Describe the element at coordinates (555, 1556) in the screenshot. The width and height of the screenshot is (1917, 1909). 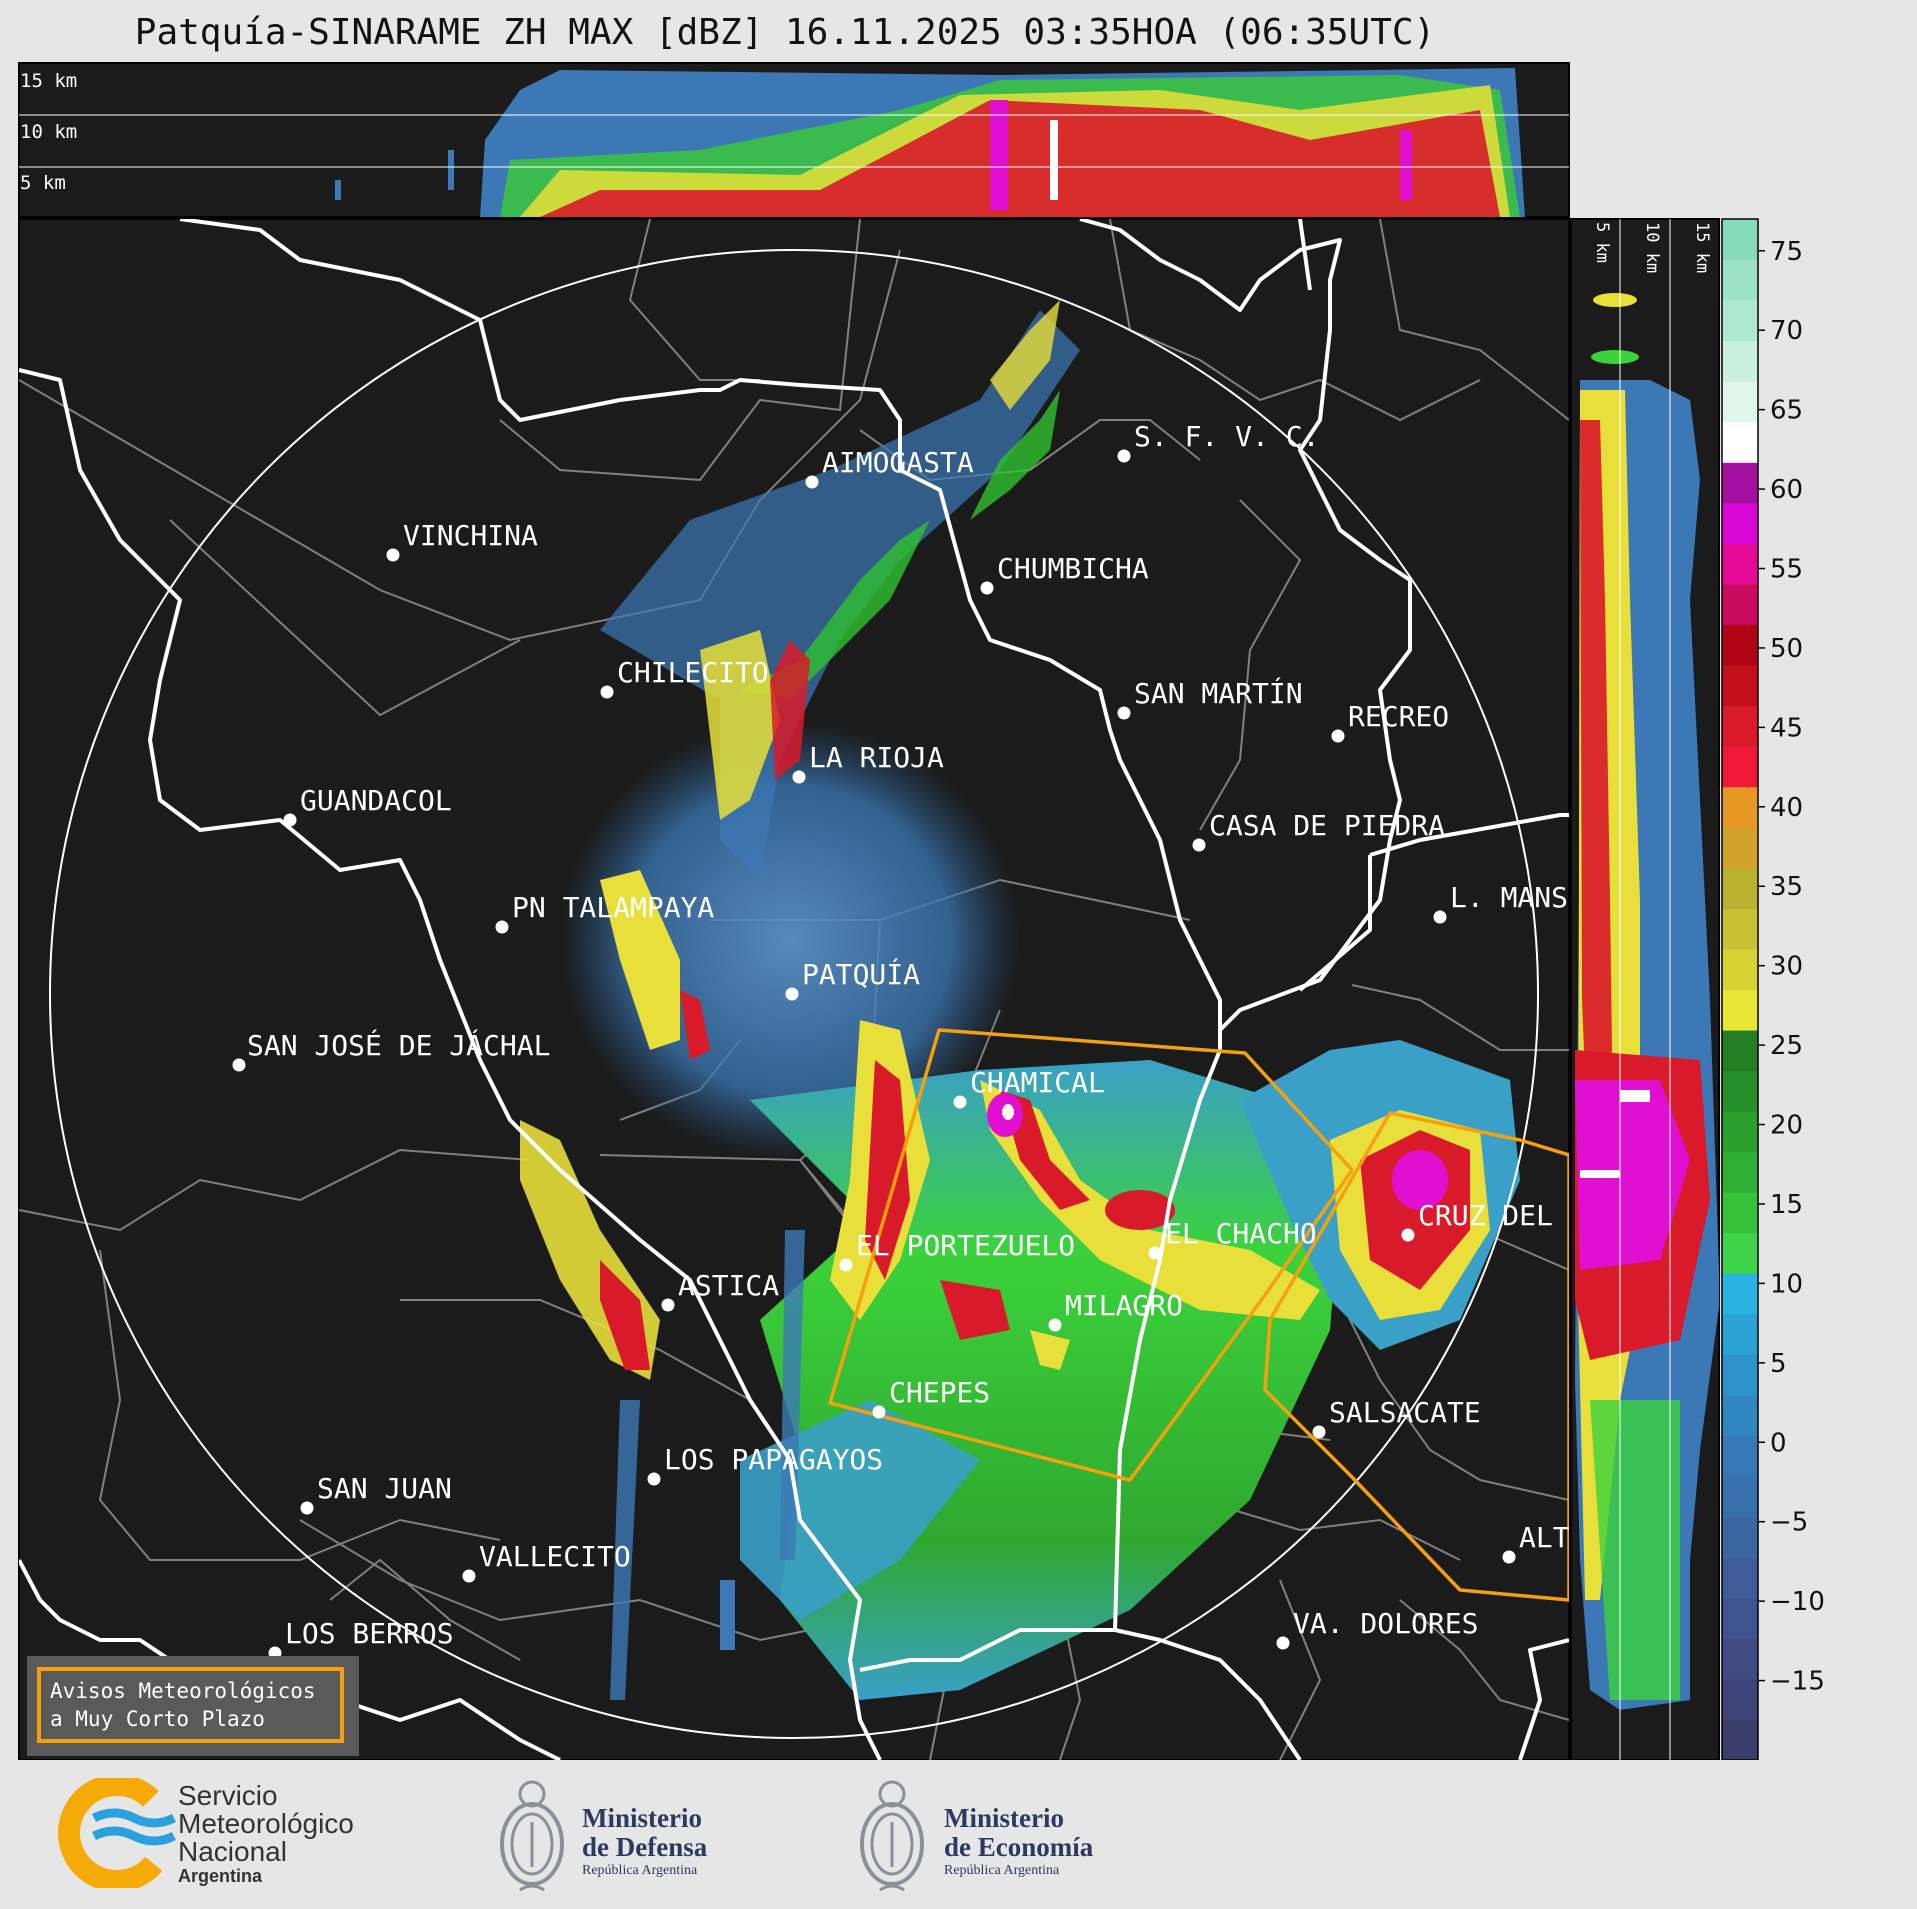
I see `city-label: VALLECITO` at that location.